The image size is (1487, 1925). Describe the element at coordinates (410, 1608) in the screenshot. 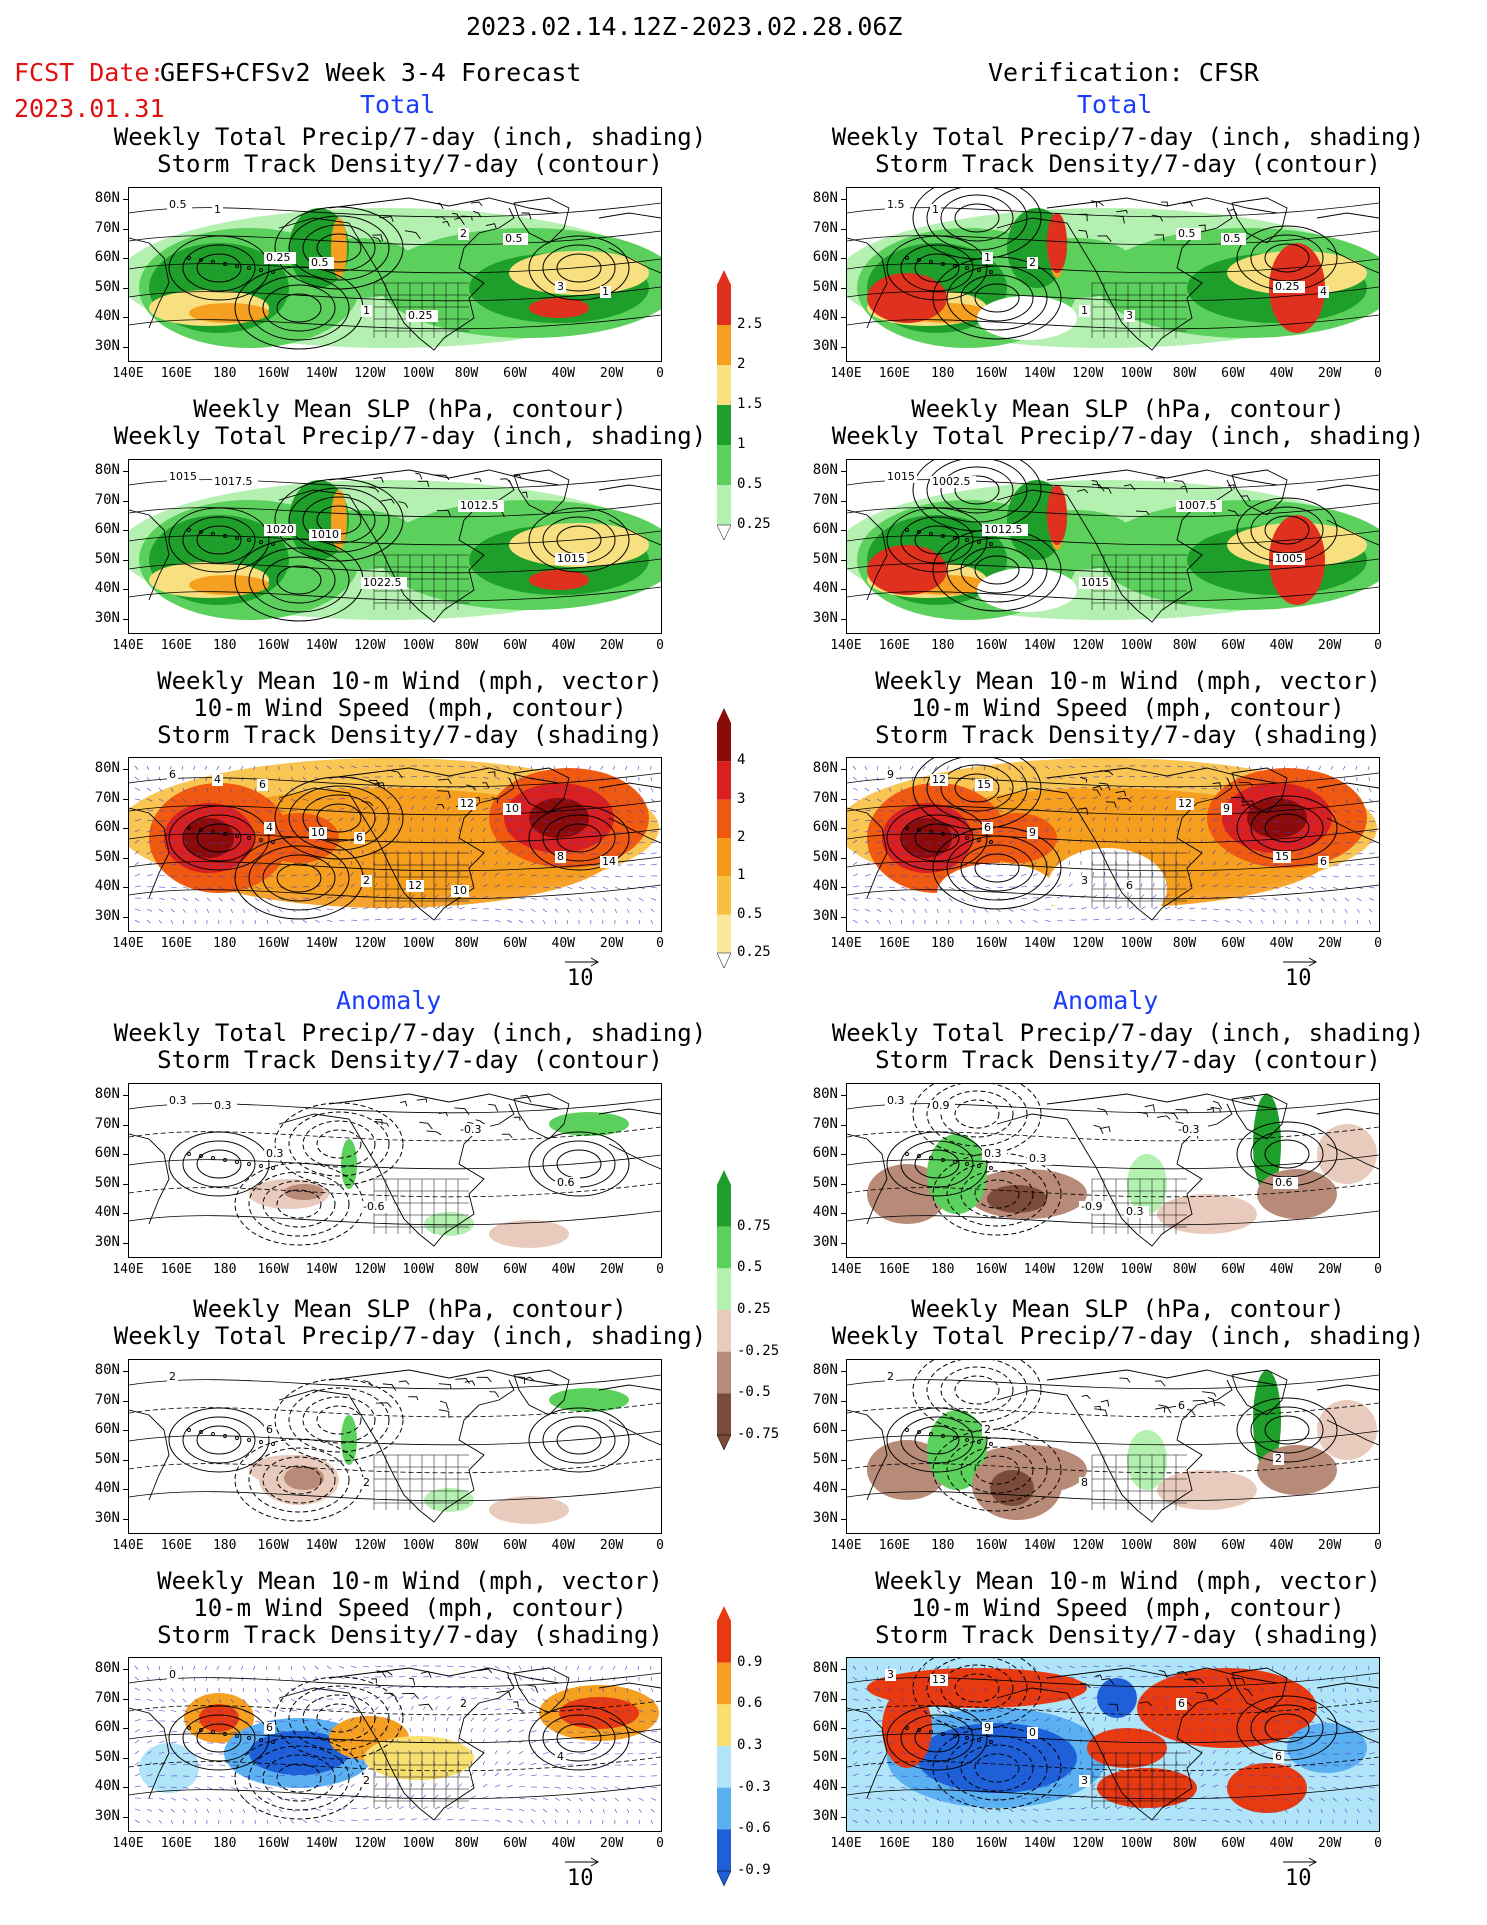

I see `panel-title-line: 10-m Wind Speed (mph, contour)` at that location.